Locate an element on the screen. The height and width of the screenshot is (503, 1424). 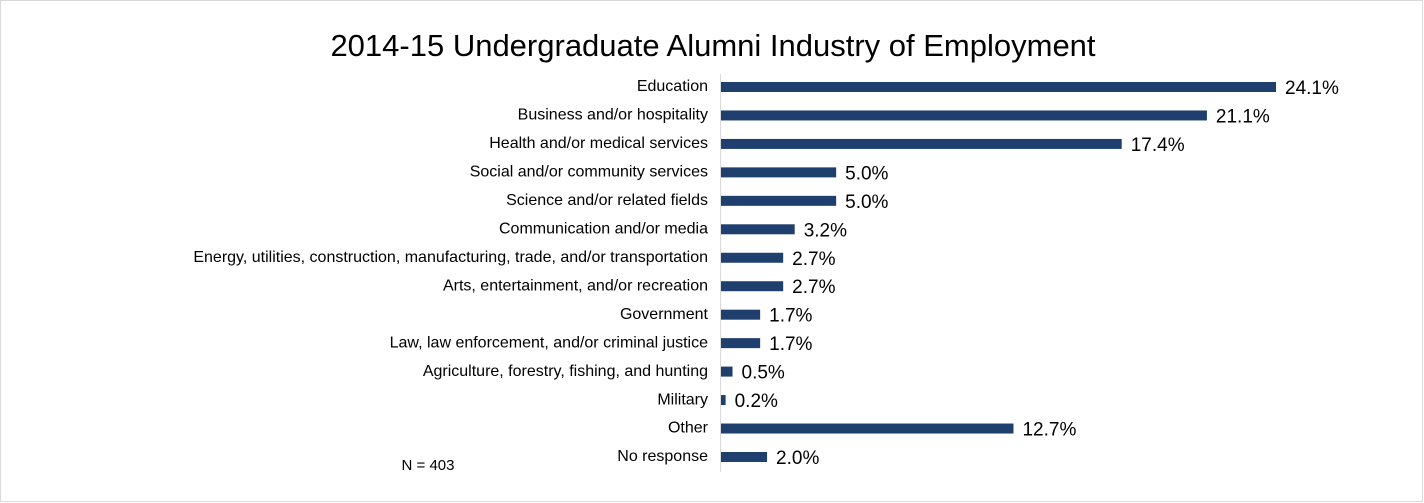
category-label: Science and/or related fields is located at coordinates (607, 200).